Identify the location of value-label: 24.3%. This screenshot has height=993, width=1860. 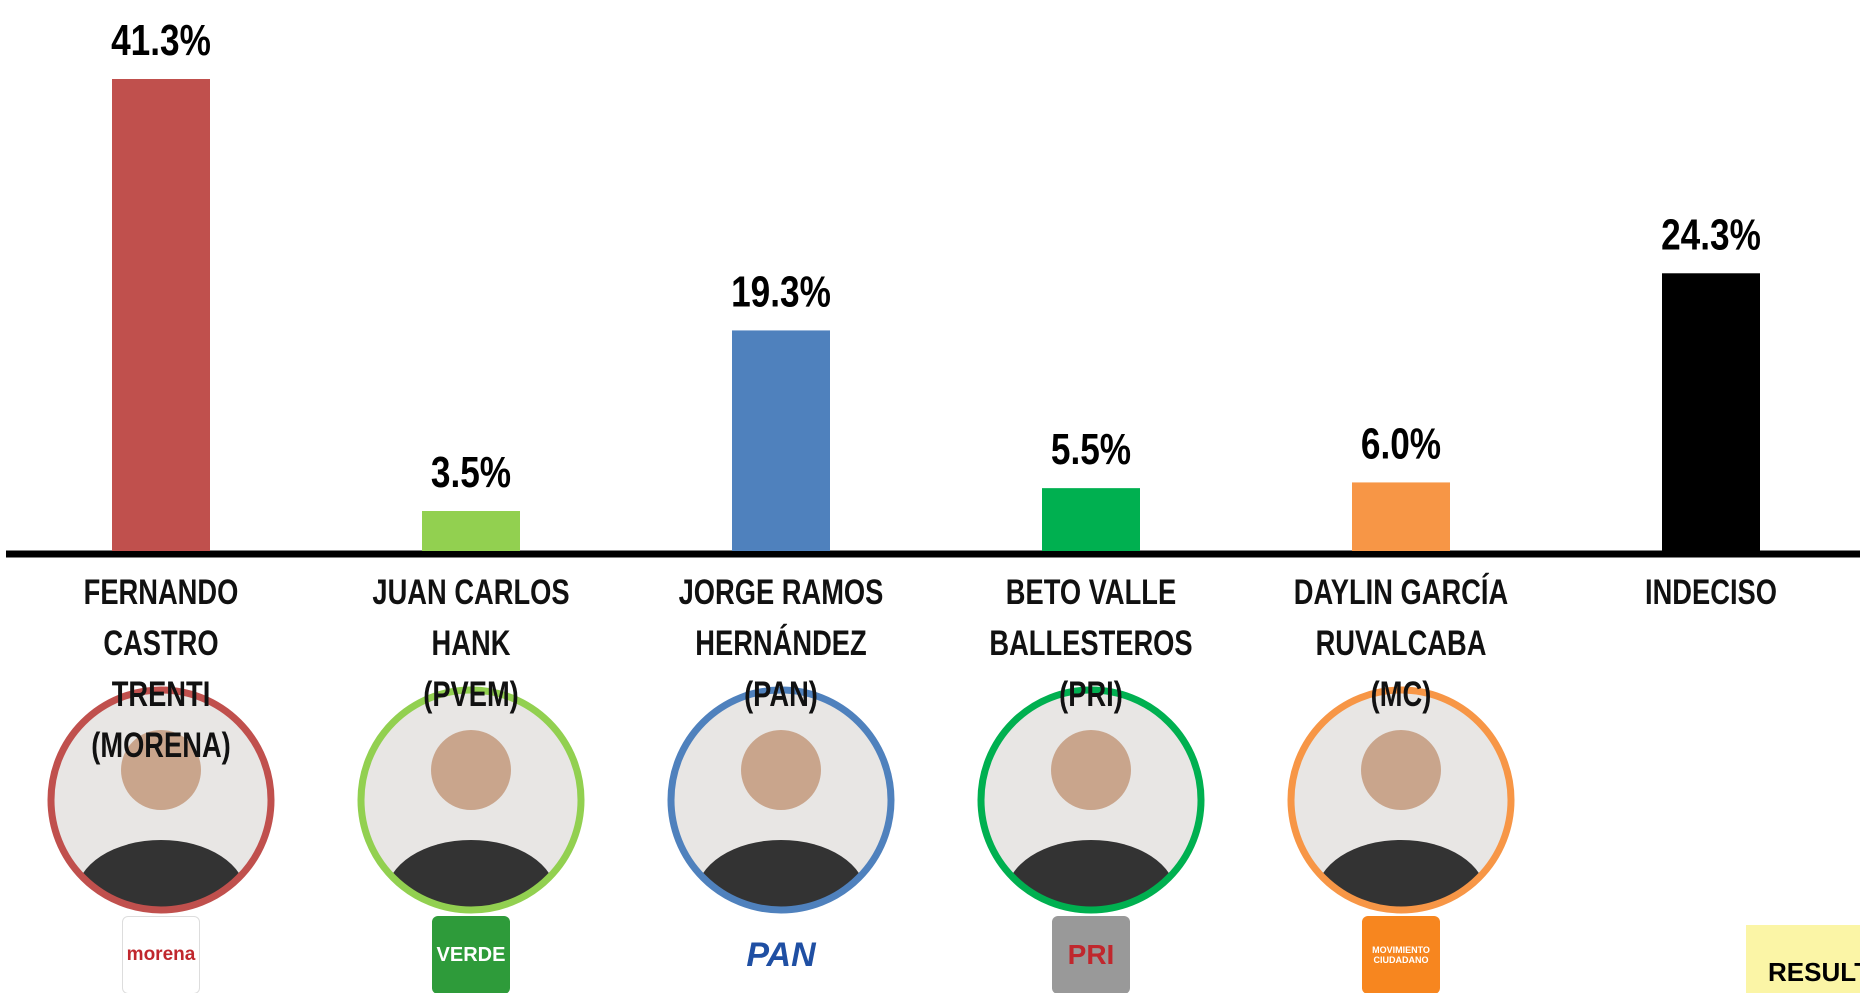
(1711, 235).